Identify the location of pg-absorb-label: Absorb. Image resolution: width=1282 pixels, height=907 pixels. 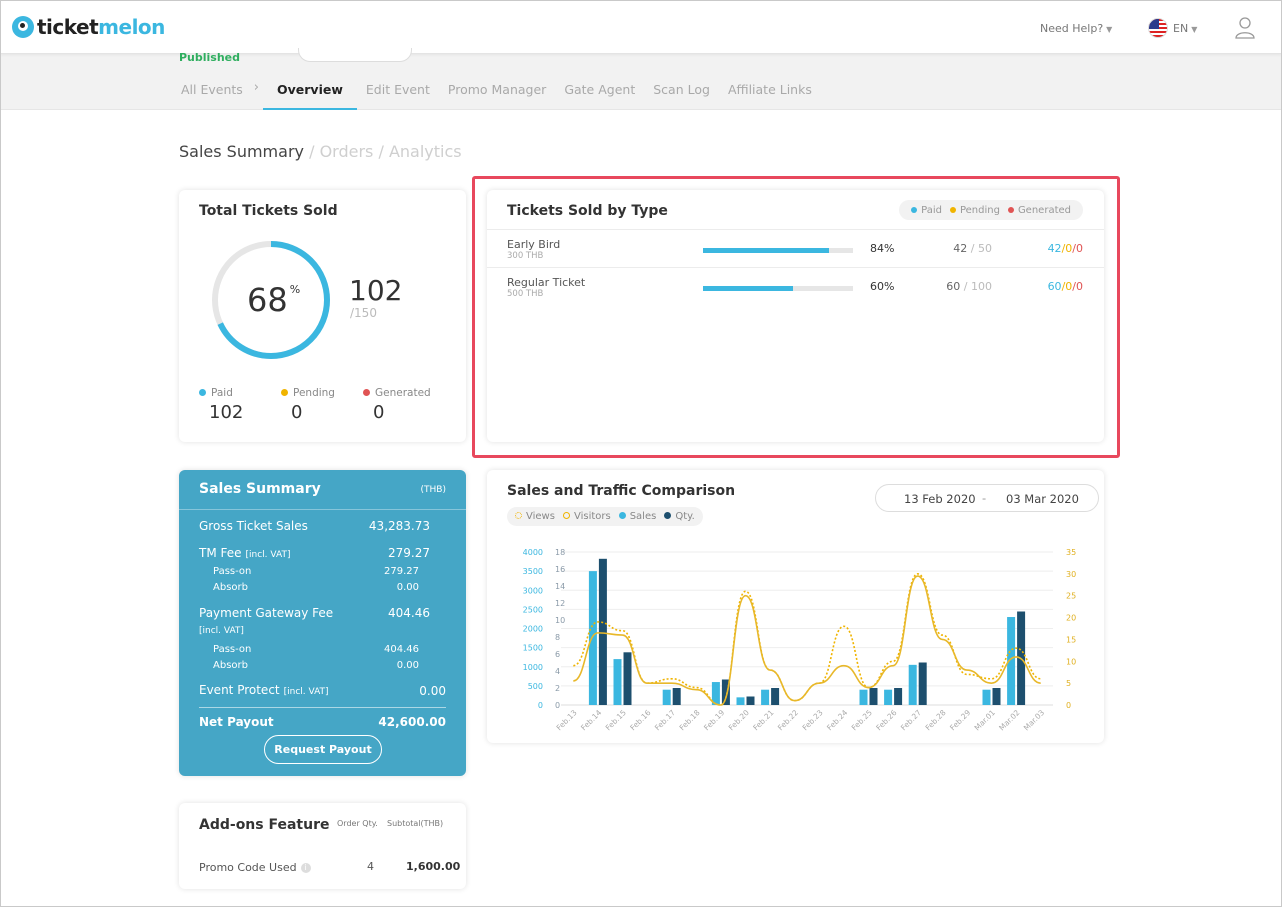
(230, 665).